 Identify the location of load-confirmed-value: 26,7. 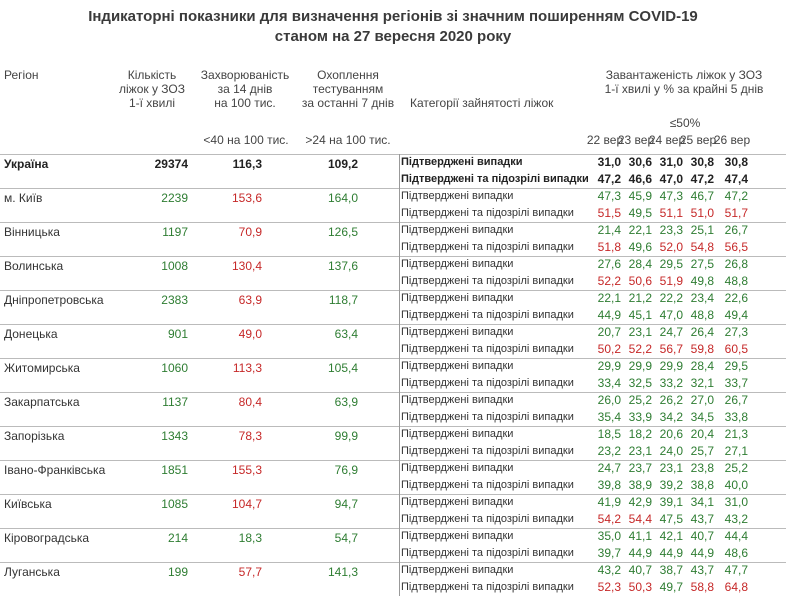
(736, 230).